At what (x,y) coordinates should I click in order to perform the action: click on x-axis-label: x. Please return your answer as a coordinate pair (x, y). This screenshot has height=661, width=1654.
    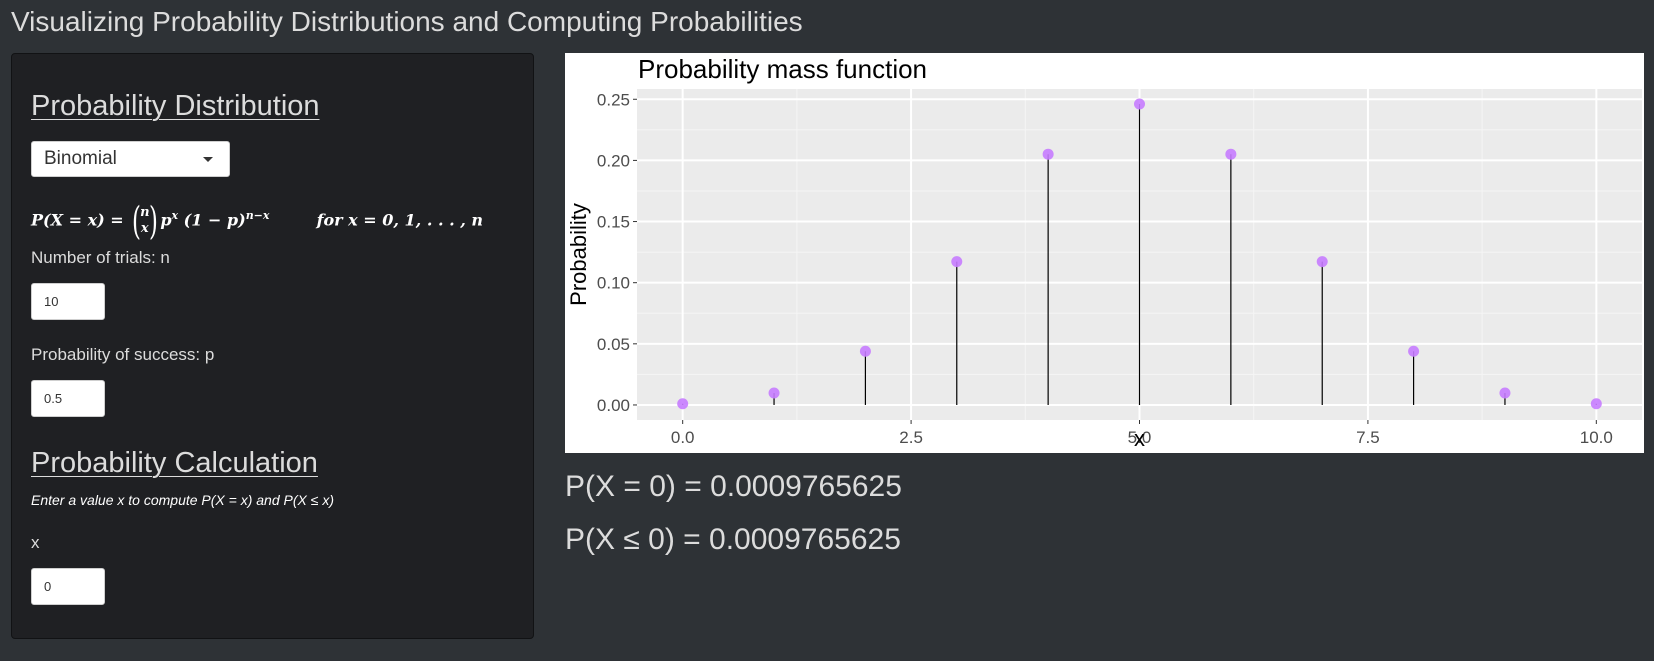
    Looking at the image, I should click on (1139, 438).